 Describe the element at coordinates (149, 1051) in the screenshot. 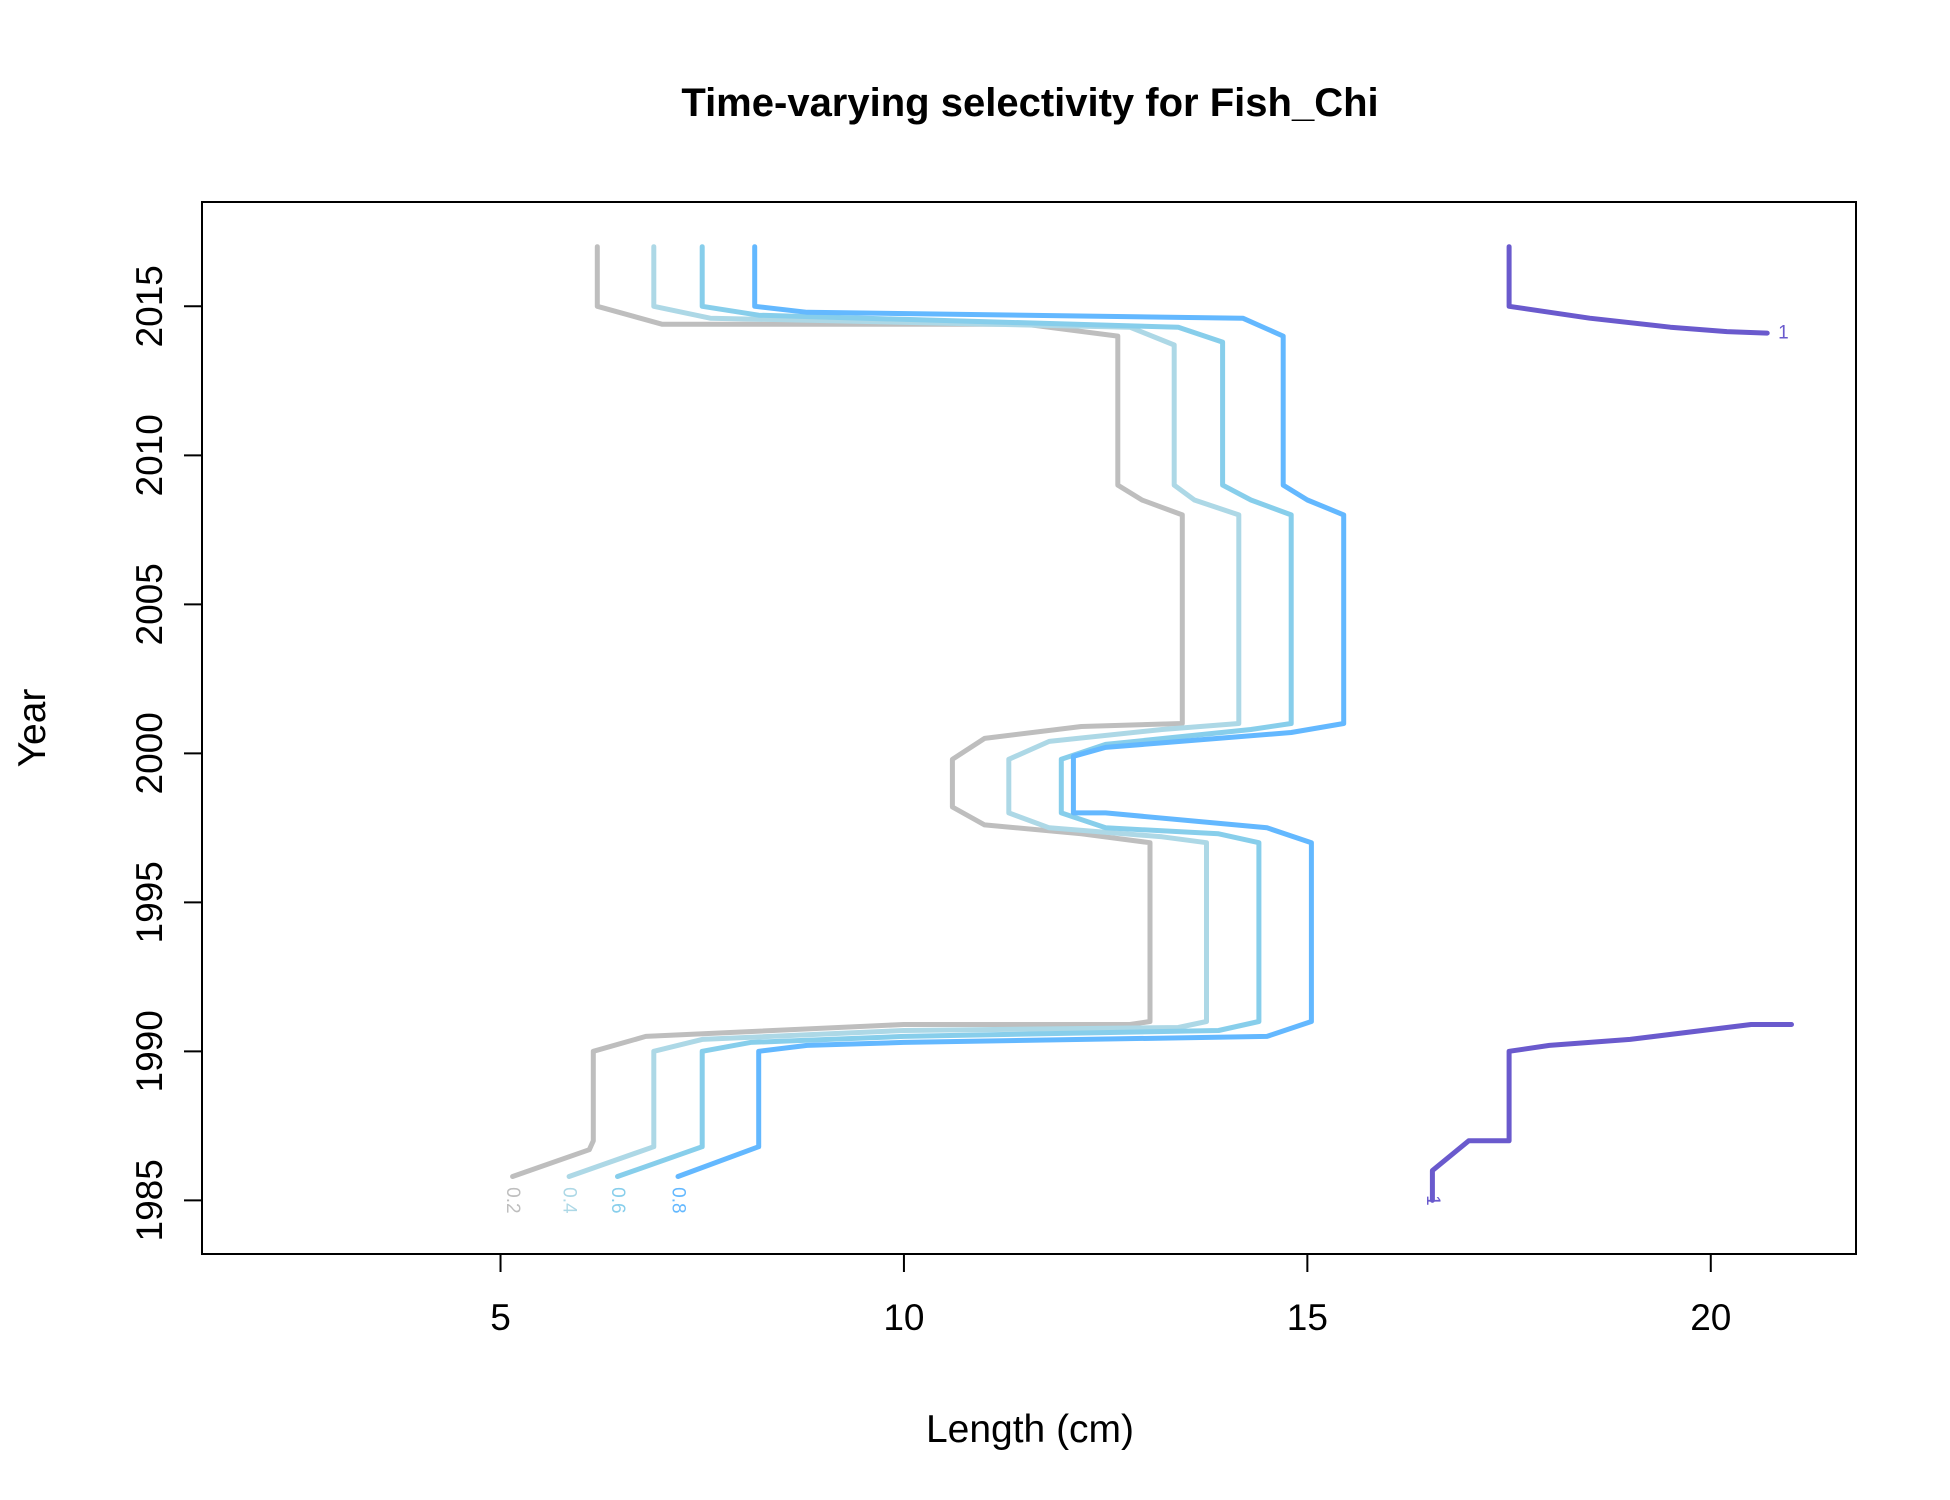

I see `y-tick-label: 1990` at that location.